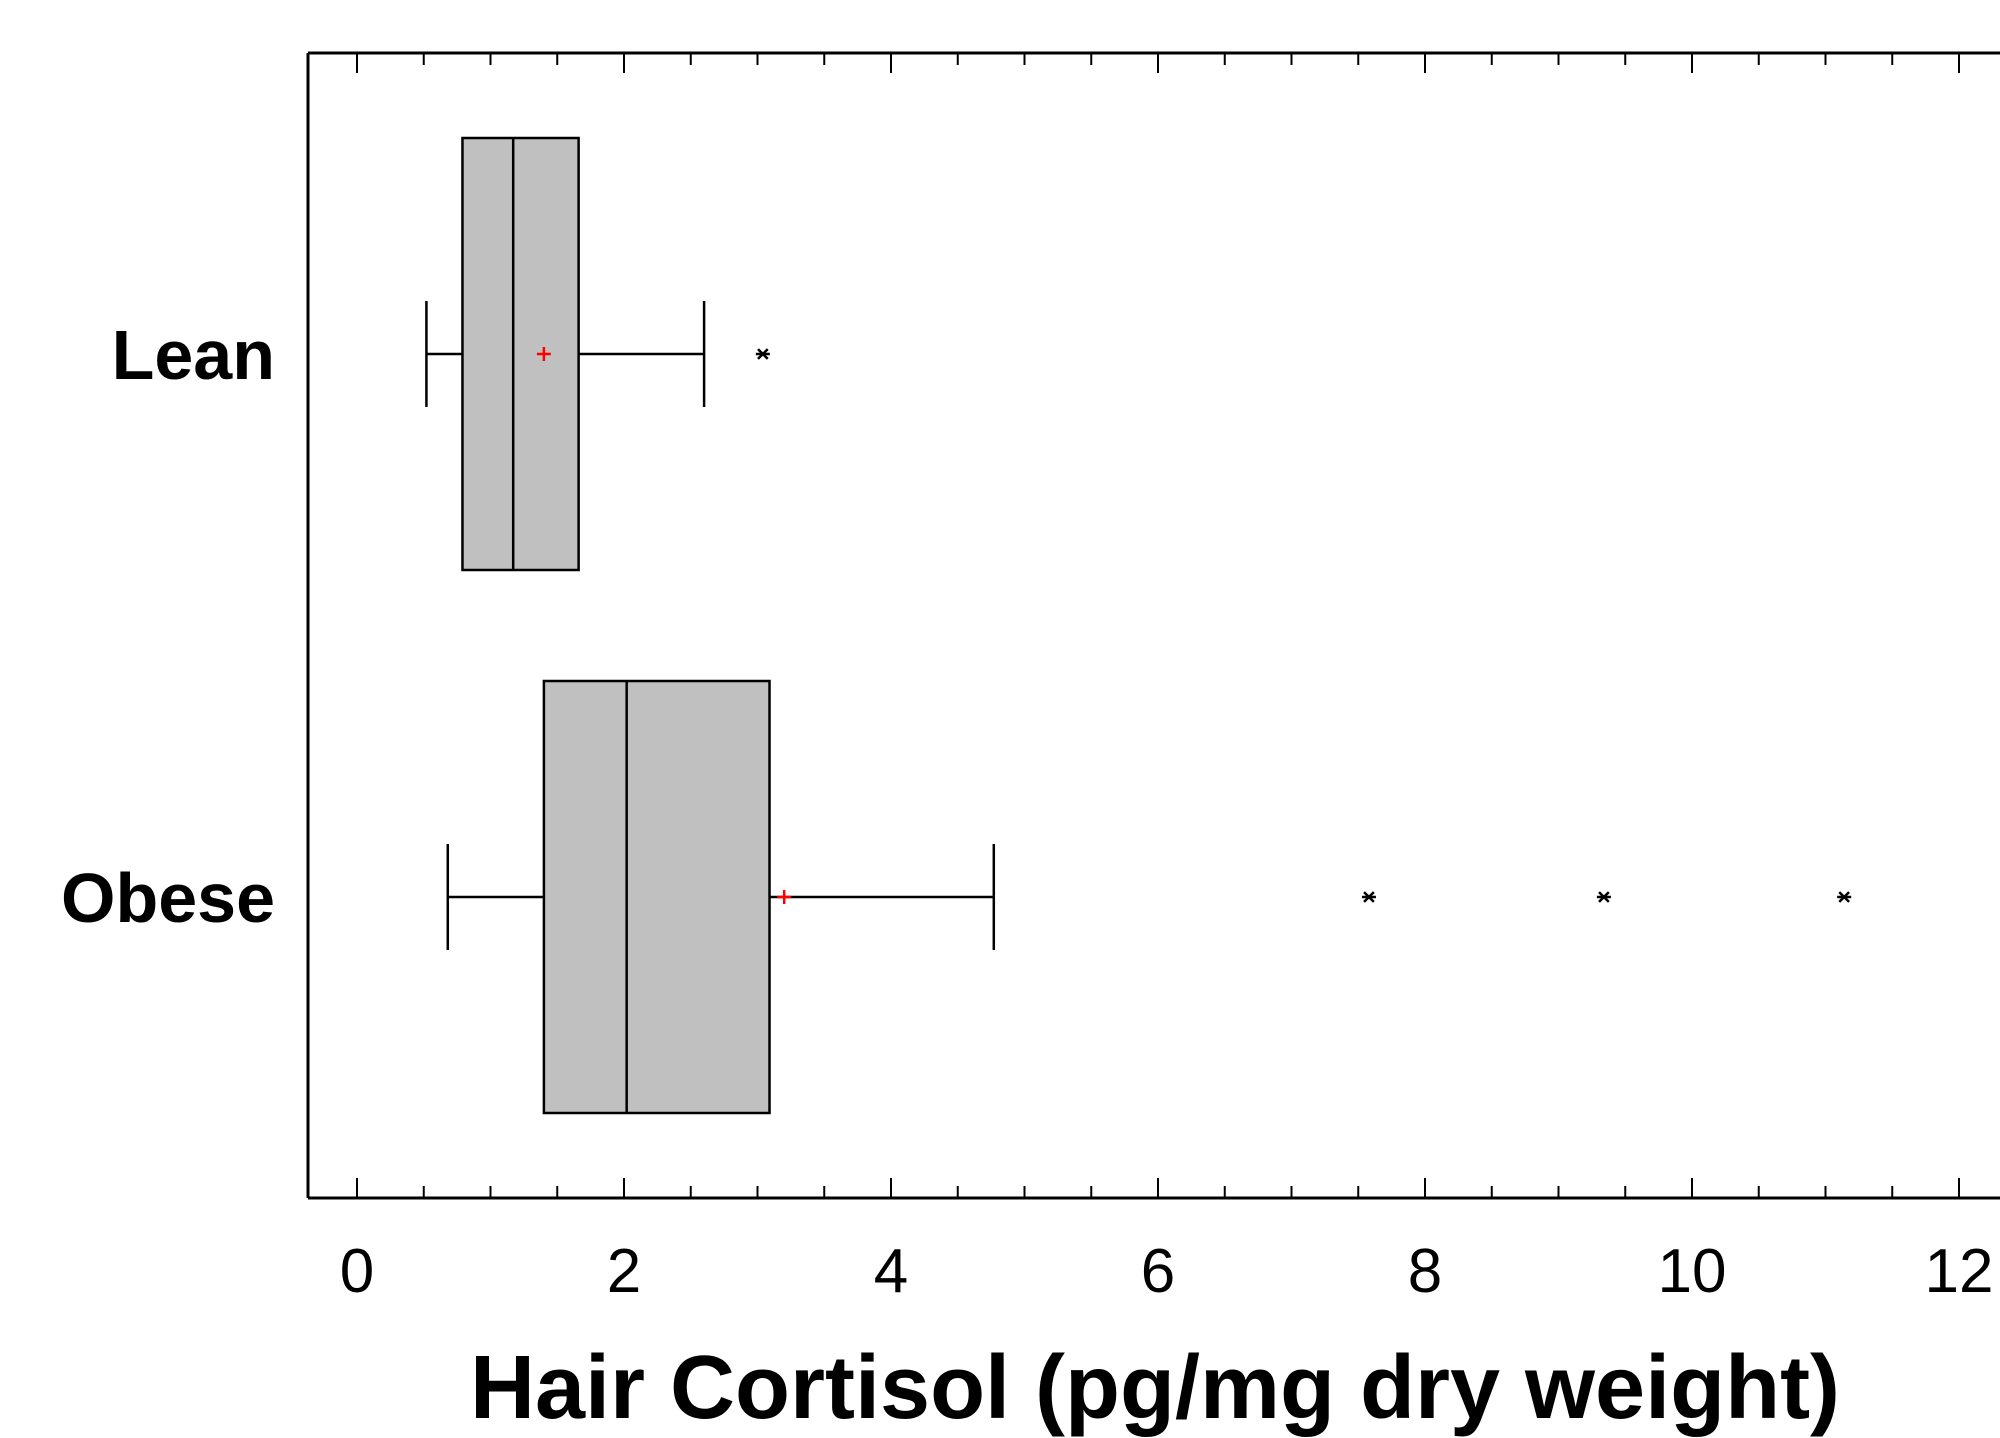 This screenshot has height=1438, width=2000. What do you see at coordinates (597, 354) in the screenshot?
I see `box-group` at bounding box center [597, 354].